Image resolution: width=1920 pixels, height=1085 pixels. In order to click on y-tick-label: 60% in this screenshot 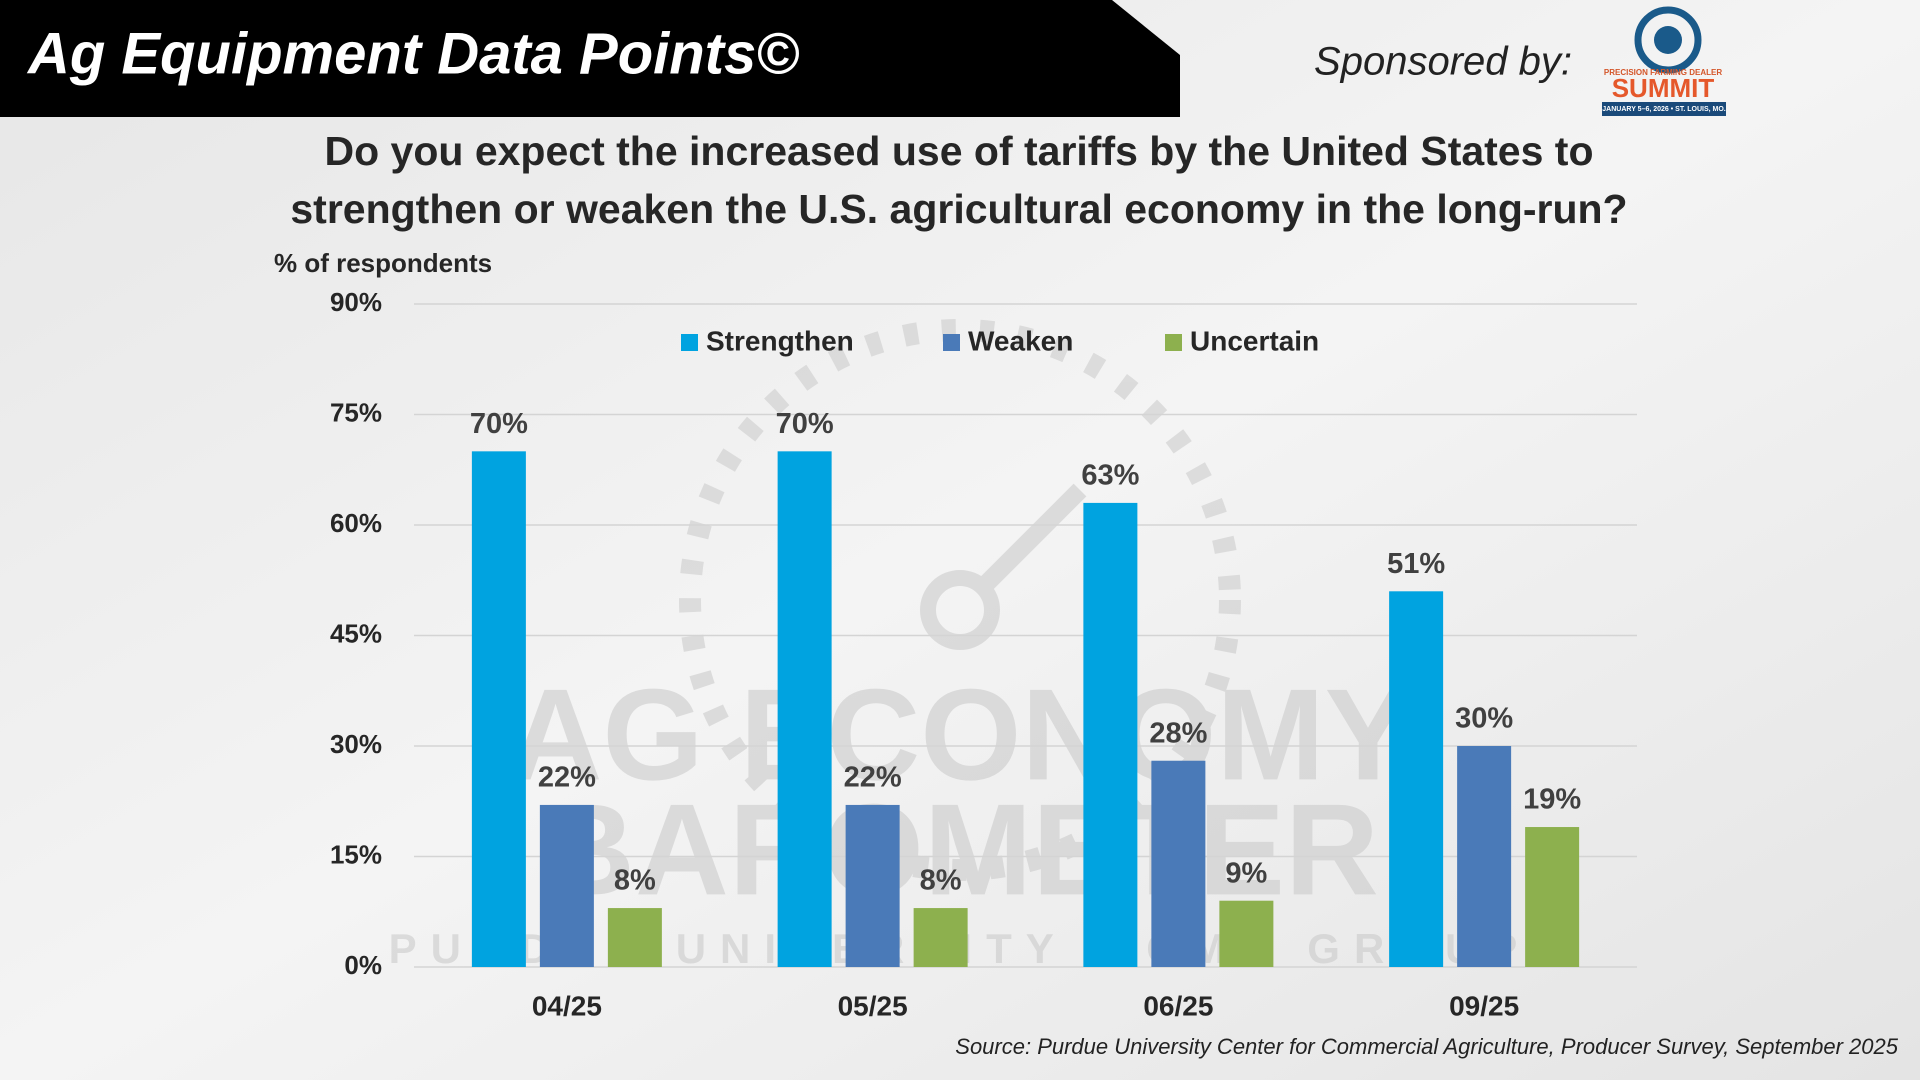, I will do `click(356, 523)`.